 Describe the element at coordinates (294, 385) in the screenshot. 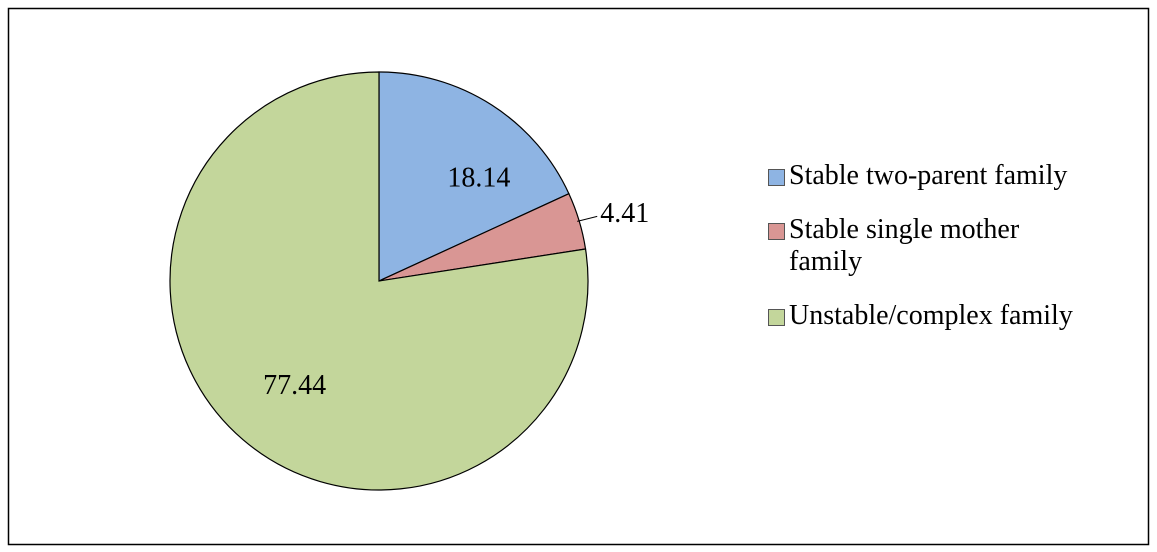

I see `data-label: 77.44` at that location.